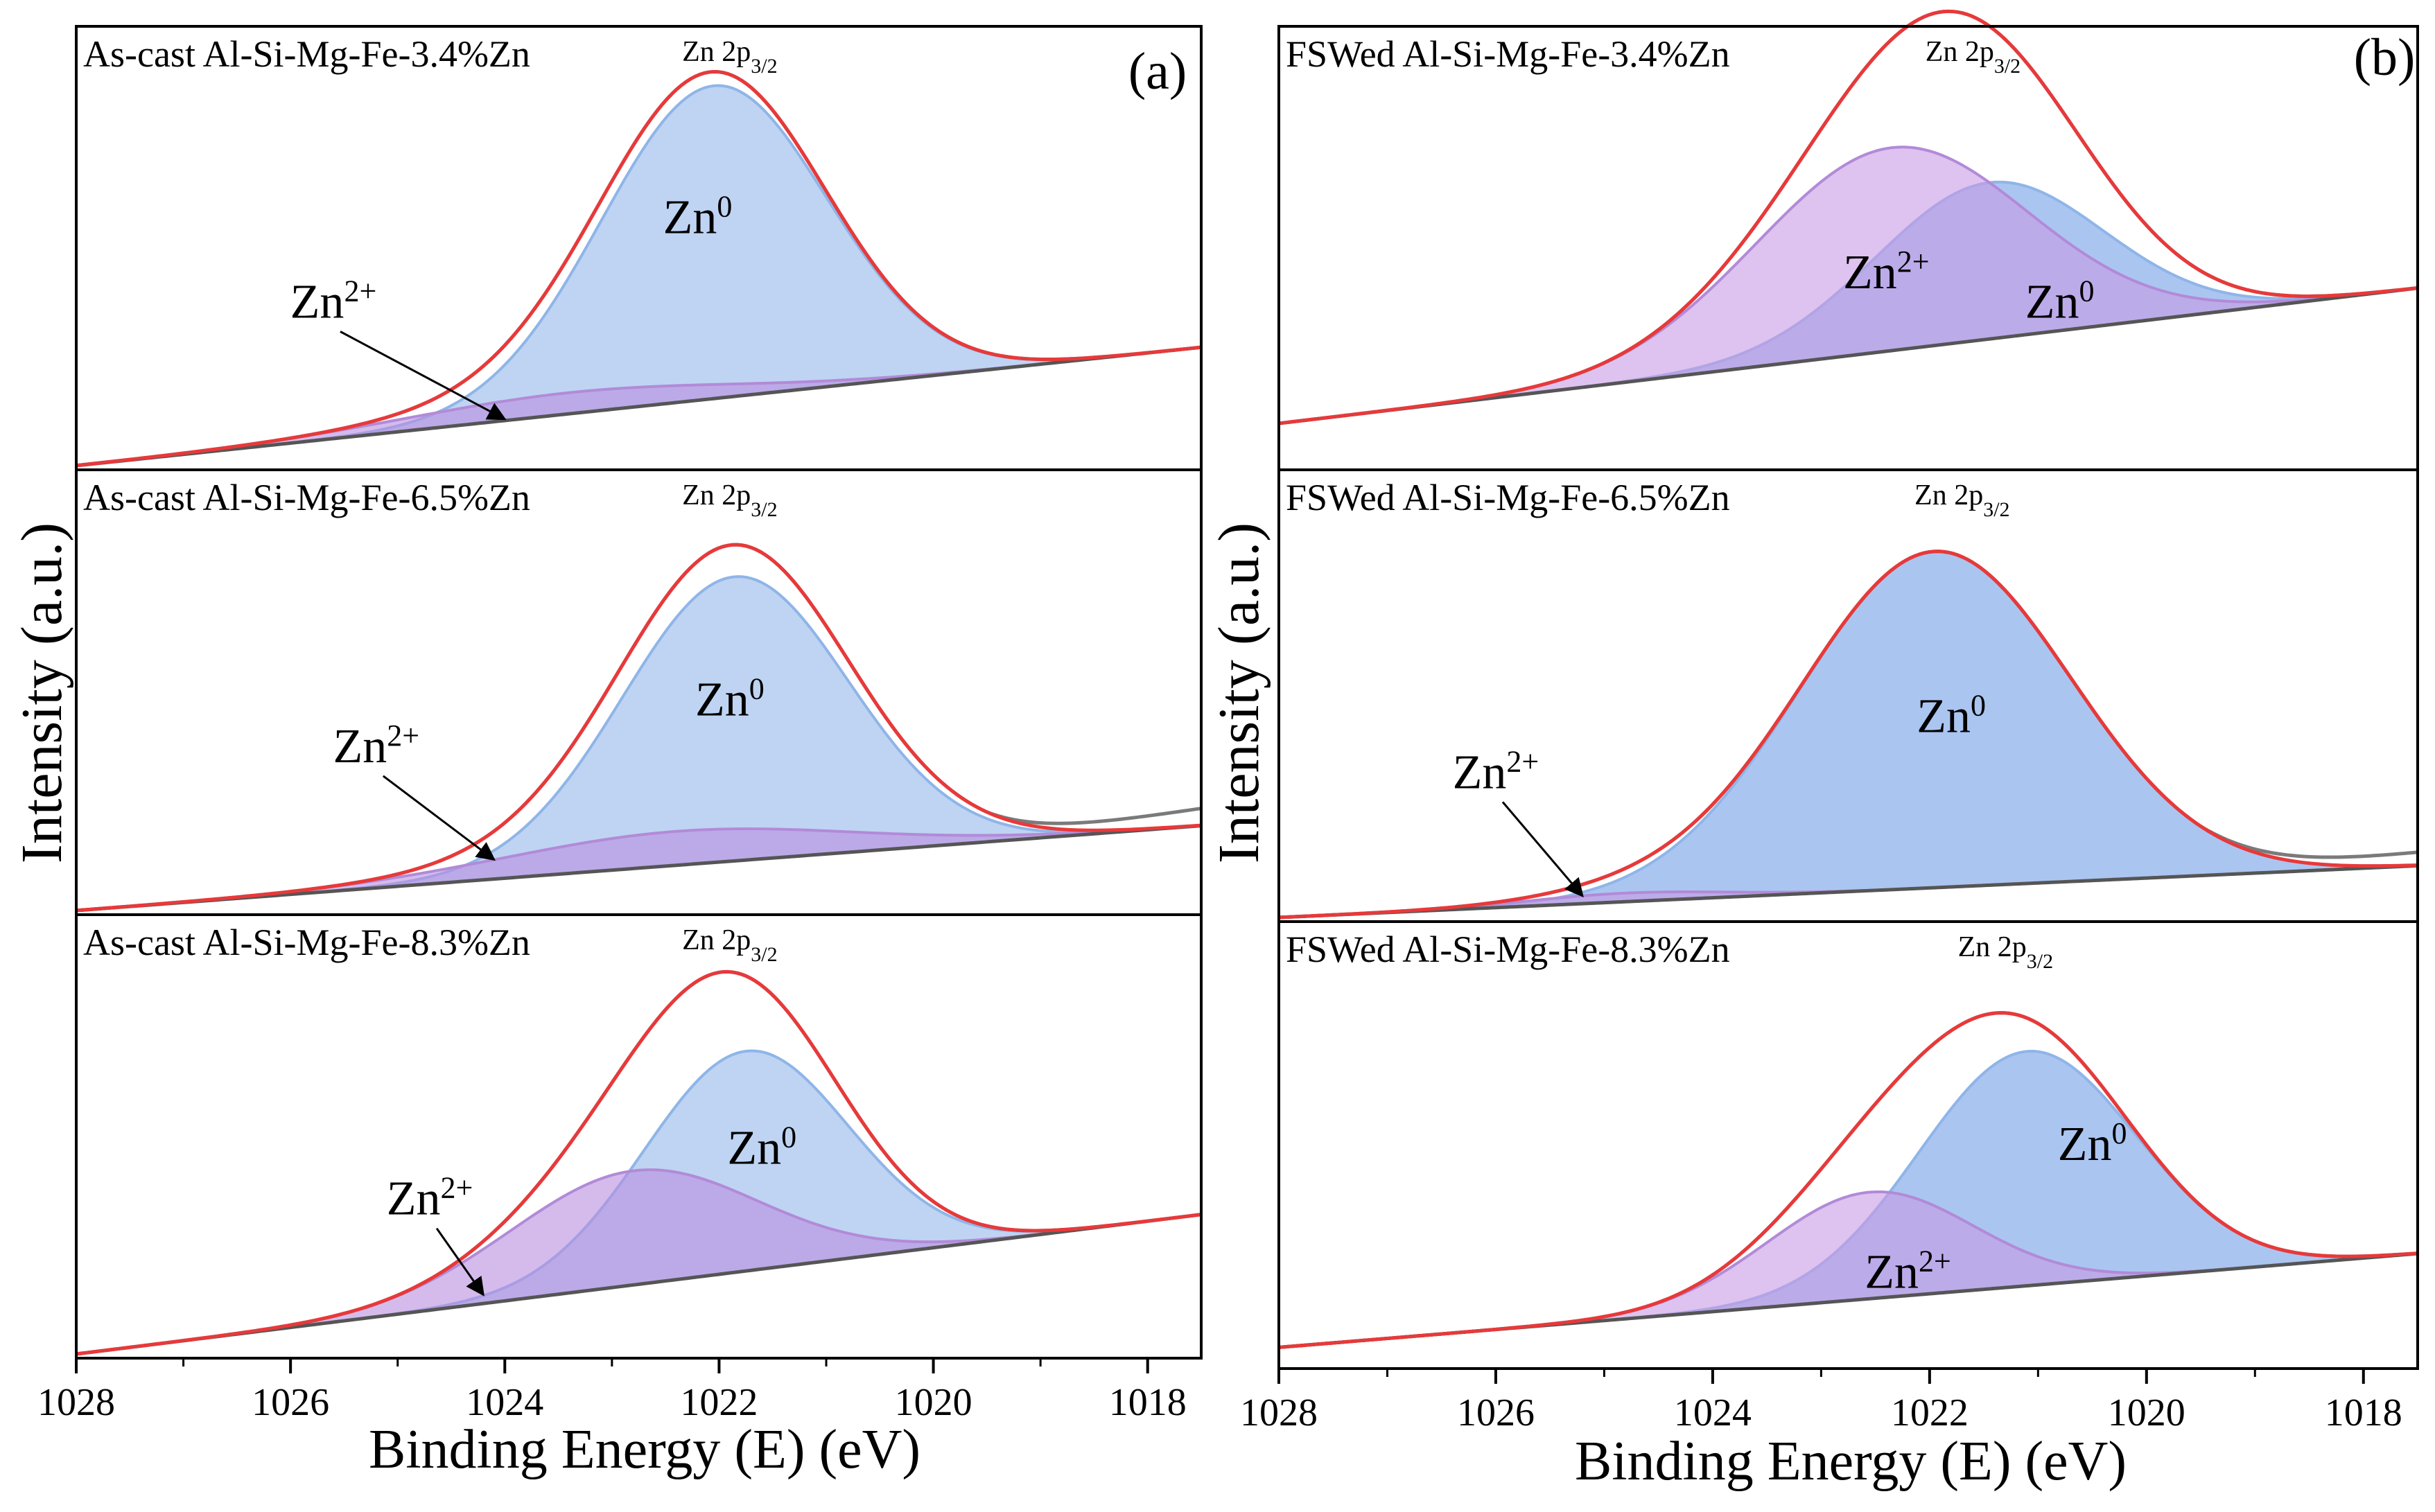  Describe the element at coordinates (1508, 54) in the screenshot. I see `sample-title: FSWed Al-Si-Mg-Fe-3.4%Zn` at that location.